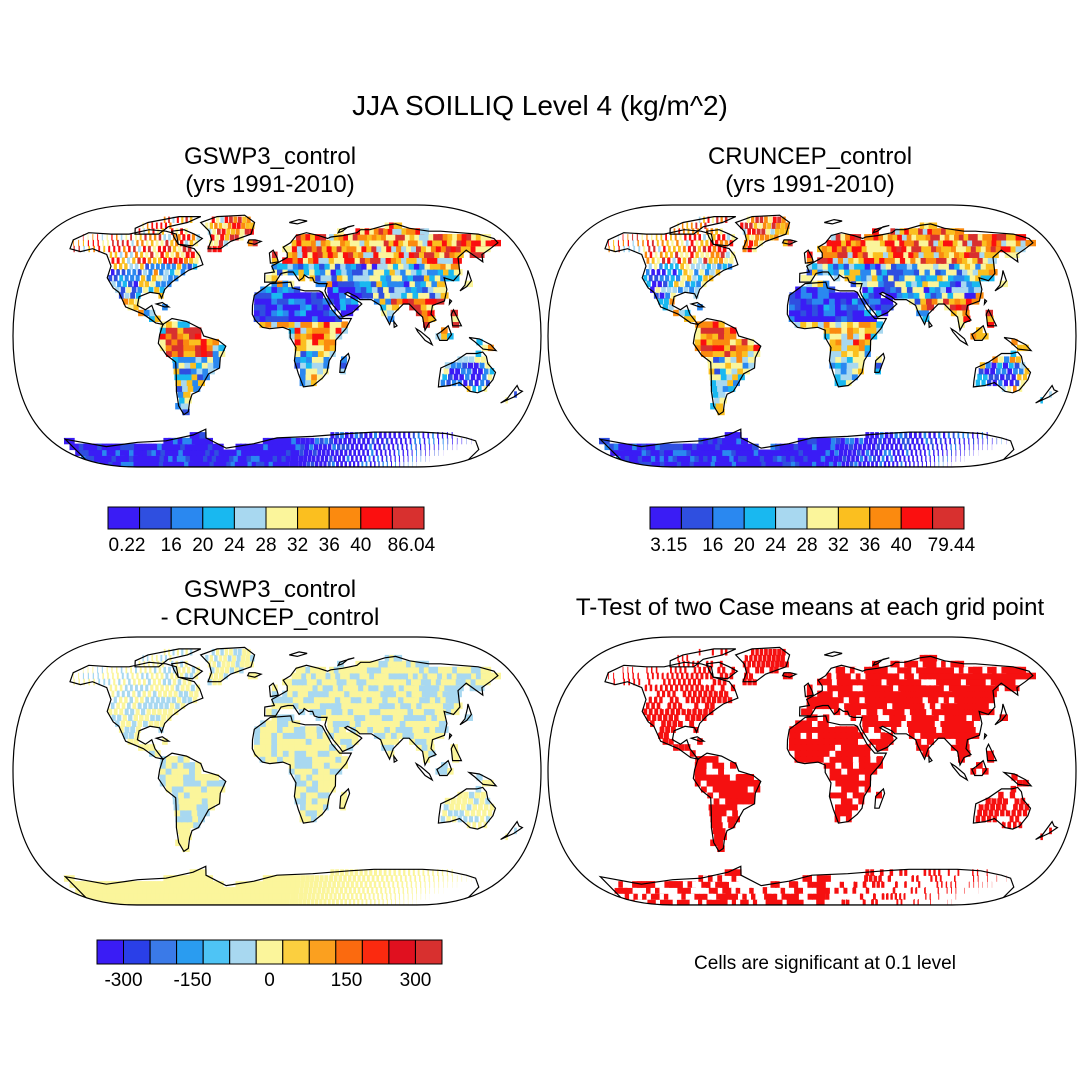 Image resolution: width=1080 pixels, height=1080 pixels. What do you see at coordinates (880, 362) in the screenshot?
I see `coastline-madagascar` at bounding box center [880, 362].